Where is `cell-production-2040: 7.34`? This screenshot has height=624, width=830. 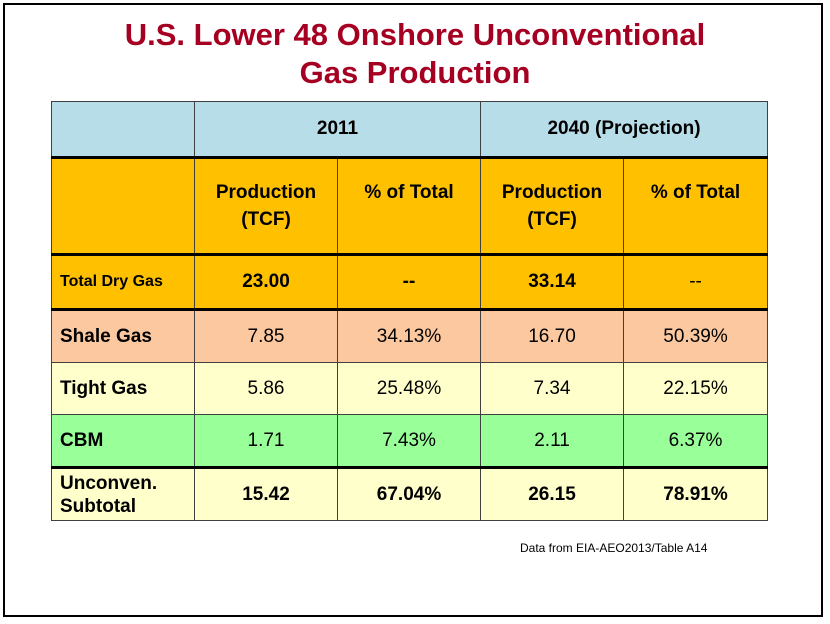
cell-production-2040: 7.34 is located at coordinates (552, 388).